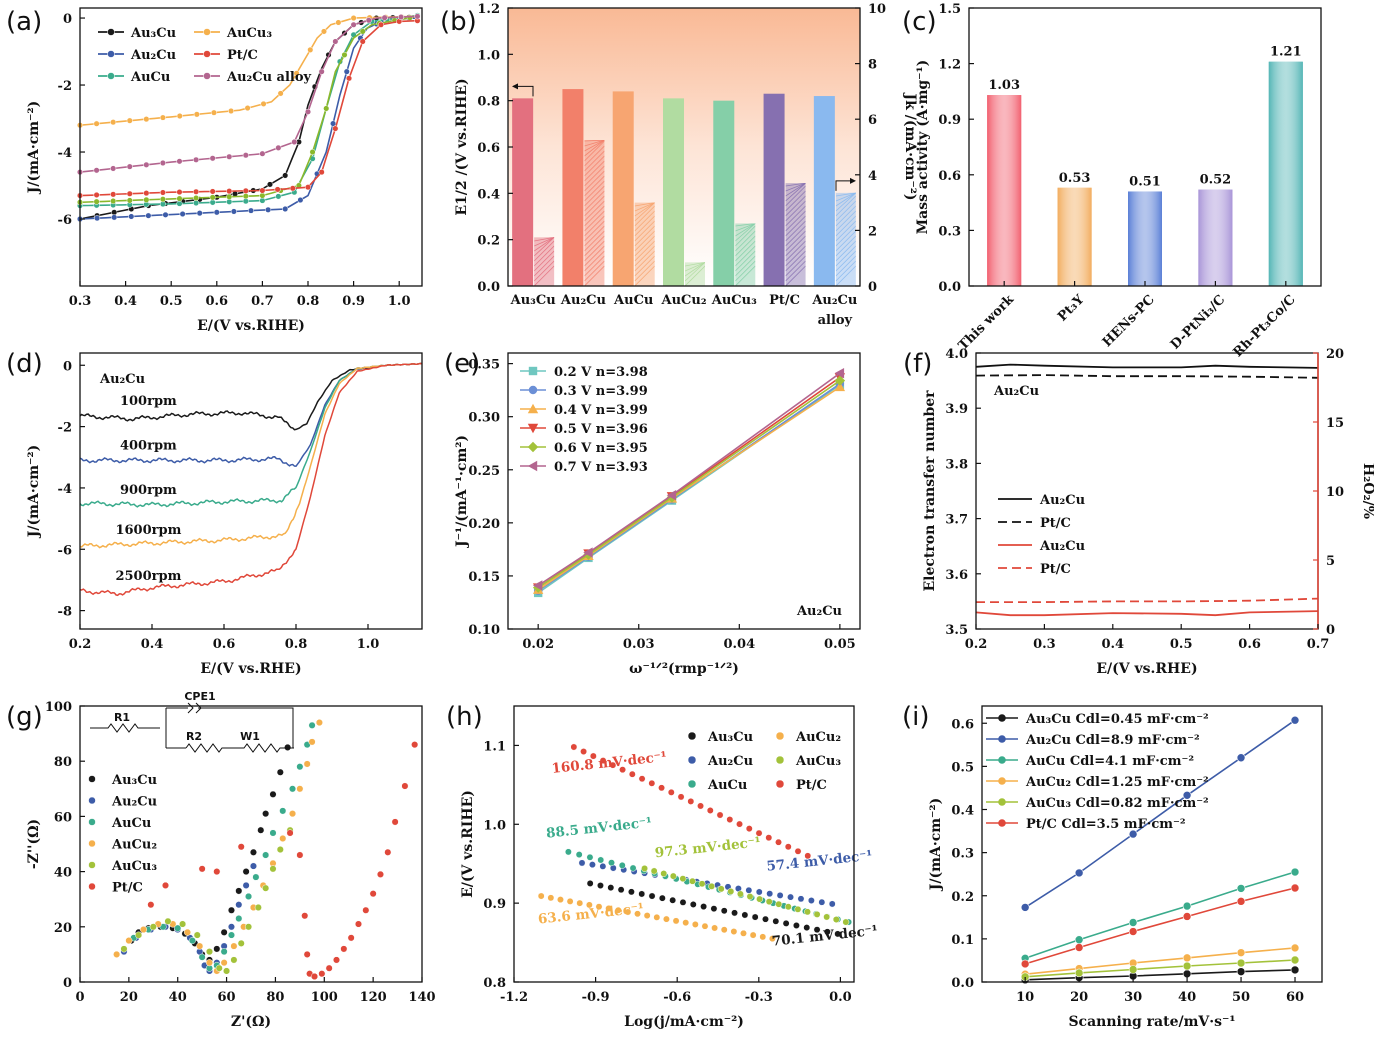 The width and height of the screenshot is (1374, 1049). Describe the element at coordinates (224, 644) in the screenshot. I see `x-tick-label: 0.6` at that location.